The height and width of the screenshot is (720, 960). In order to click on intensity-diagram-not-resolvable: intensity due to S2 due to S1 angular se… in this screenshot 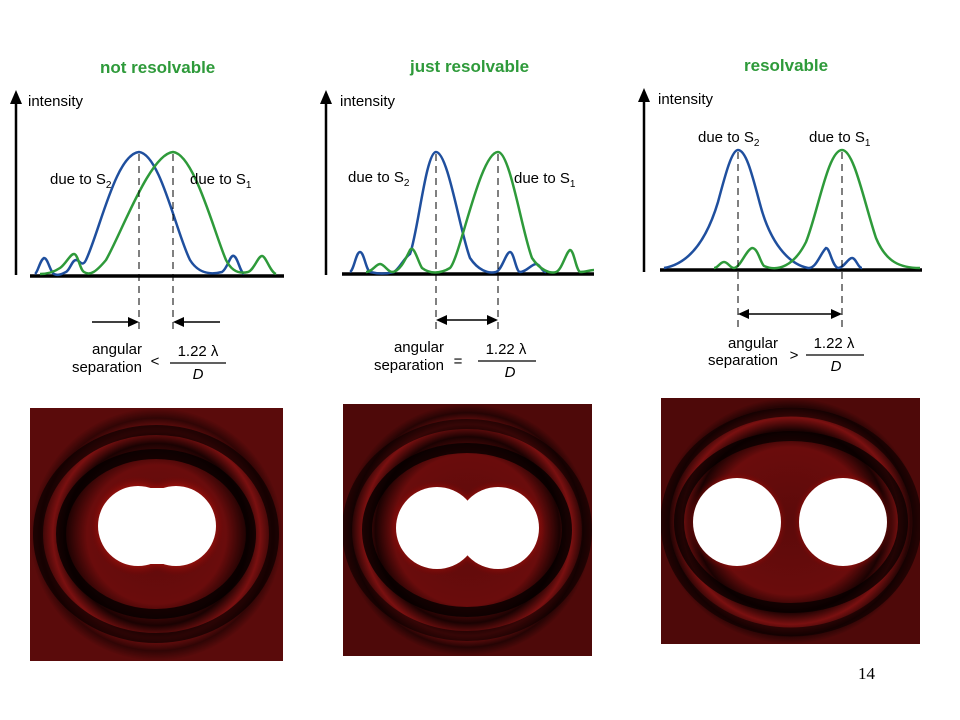, I will do `click(147, 236)`.